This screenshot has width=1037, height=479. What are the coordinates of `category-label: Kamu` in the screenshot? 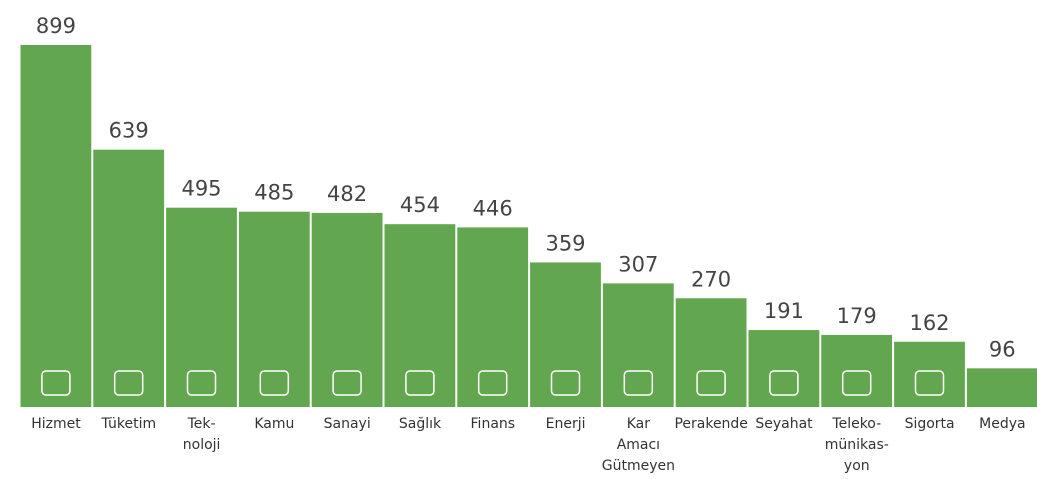 It's located at (274, 424).